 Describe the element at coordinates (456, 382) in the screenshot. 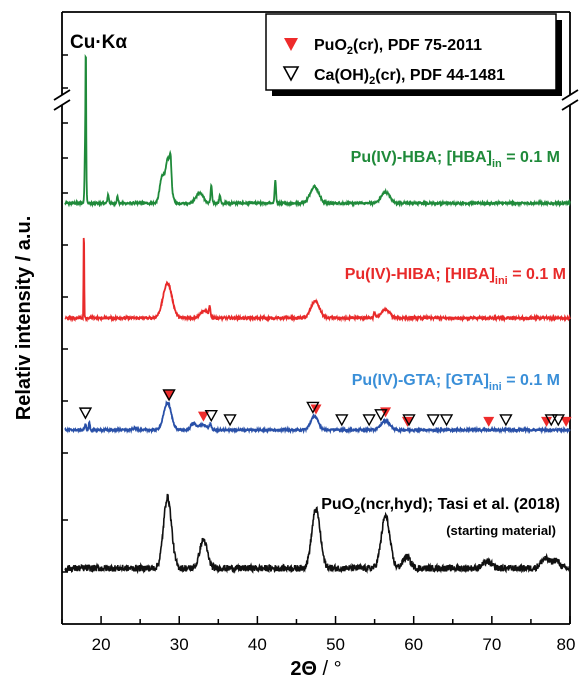

I see `series-label-gta: Pu(IV)-GTA; [GTA]ini = 0.1 M` at that location.